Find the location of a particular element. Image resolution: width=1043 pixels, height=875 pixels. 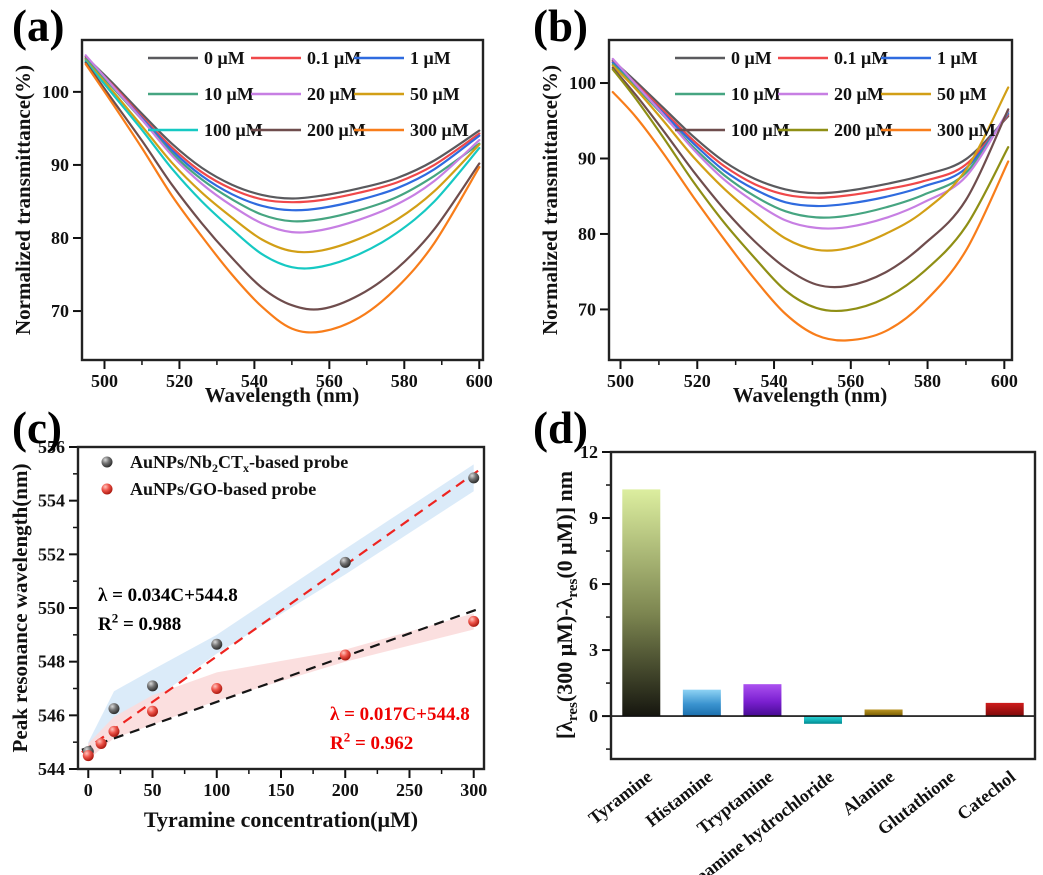

panel-d-y-axis-title: [λres(300 μM)-λres(0 μM)] nm is located at coordinates (566, 605).